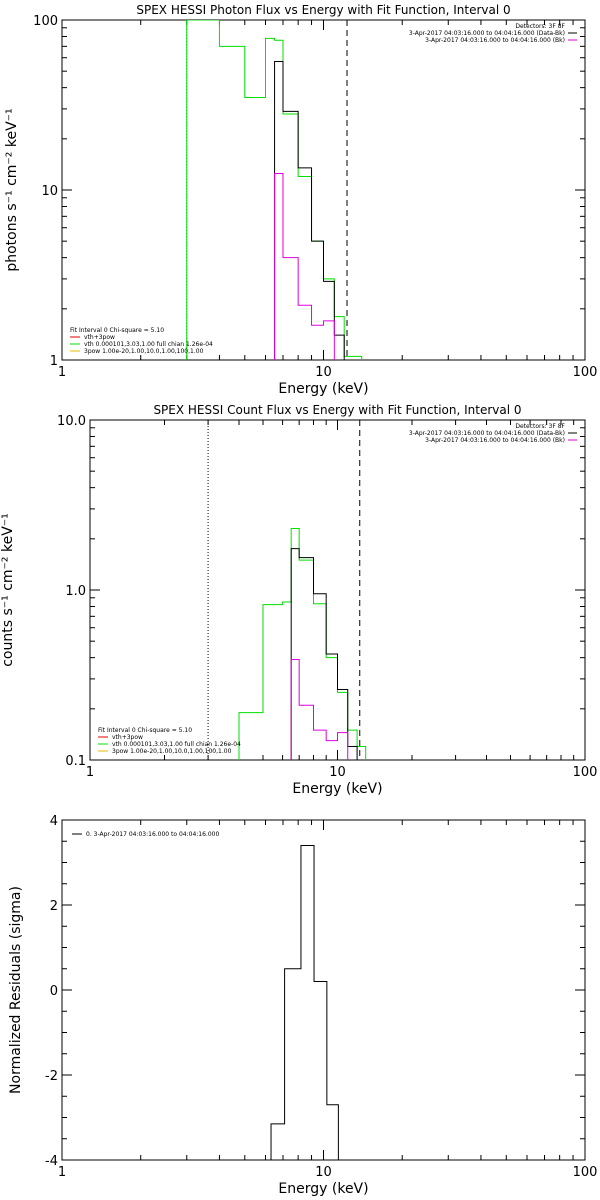 The height and width of the screenshot is (1200, 600). I want to click on y-tick-label: -2, so click(51, 1076).